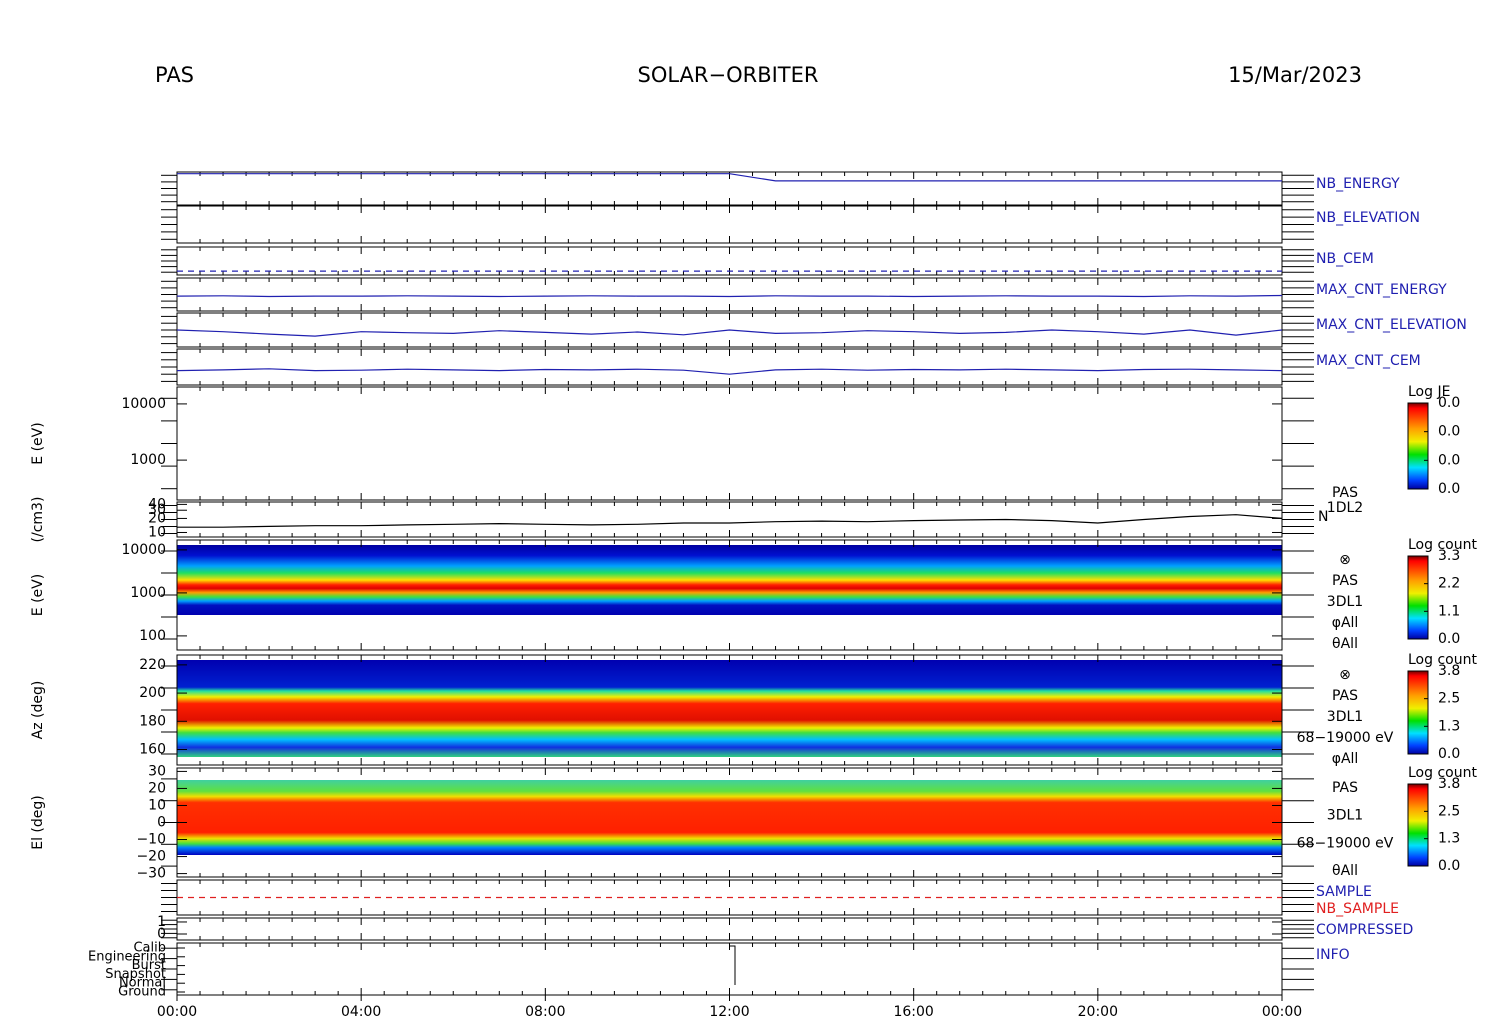  What do you see at coordinates (1368, 361) in the screenshot?
I see `series-label: MAX_CNT_CEM` at bounding box center [1368, 361].